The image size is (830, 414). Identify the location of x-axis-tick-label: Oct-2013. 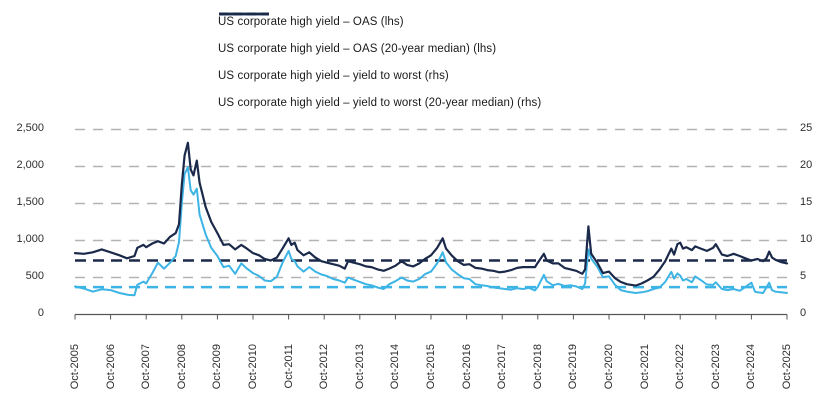
(359, 367).